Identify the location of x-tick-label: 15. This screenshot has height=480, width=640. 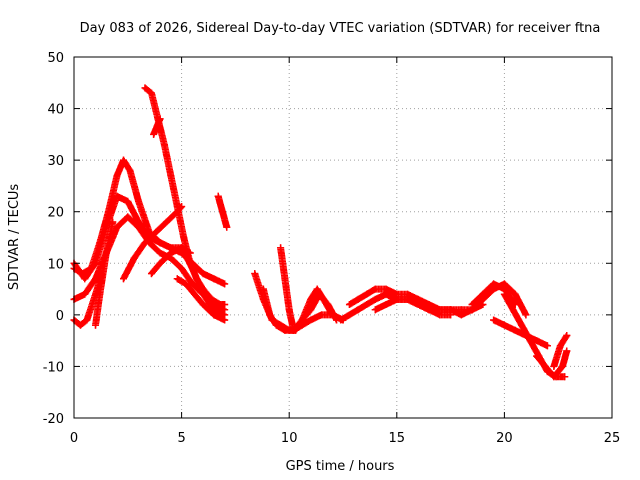
(397, 438).